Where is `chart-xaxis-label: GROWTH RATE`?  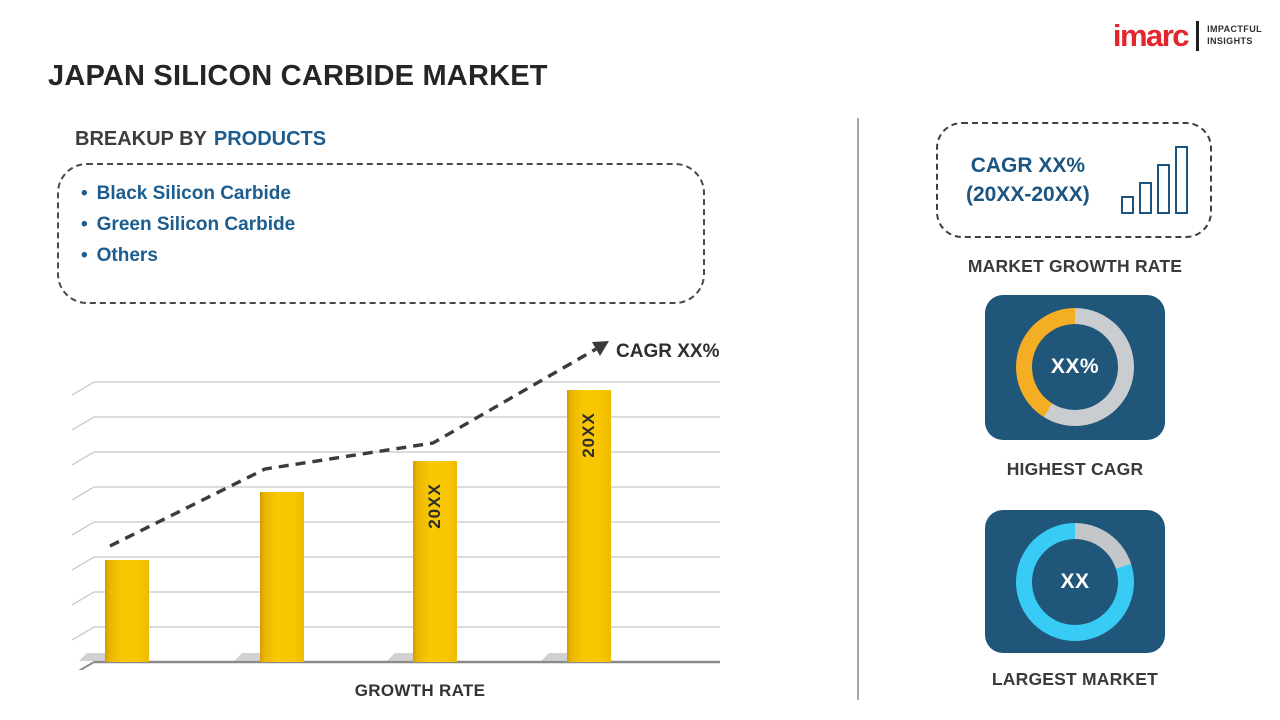
chart-xaxis-label: GROWTH RATE is located at coordinates (420, 690).